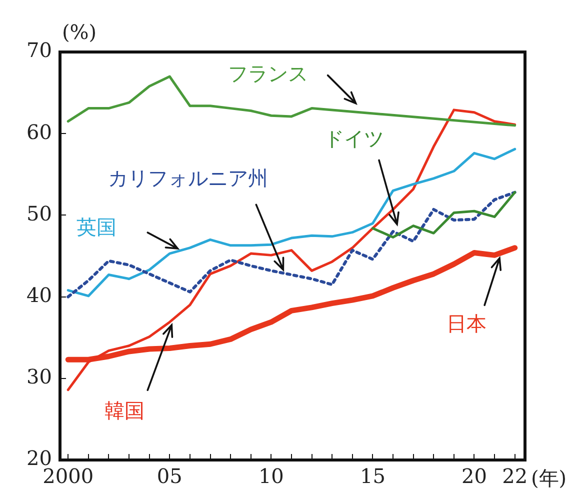 This screenshot has height=504, width=575. What do you see at coordinates (549, 478) in the screenshot?
I see `x-axis-title: (年)` at bounding box center [549, 478].